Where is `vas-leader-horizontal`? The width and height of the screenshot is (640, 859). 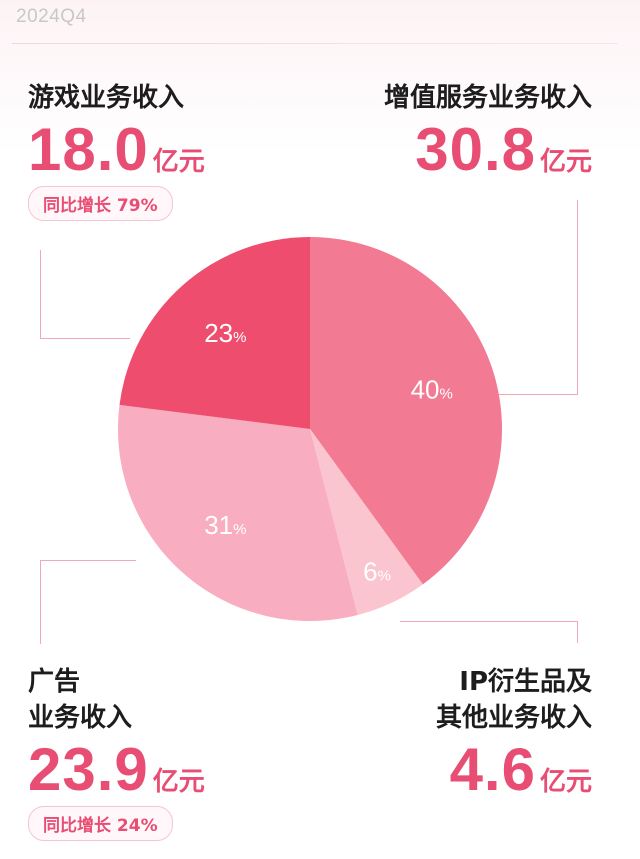 vas-leader-horizontal is located at coordinates (523, 394).